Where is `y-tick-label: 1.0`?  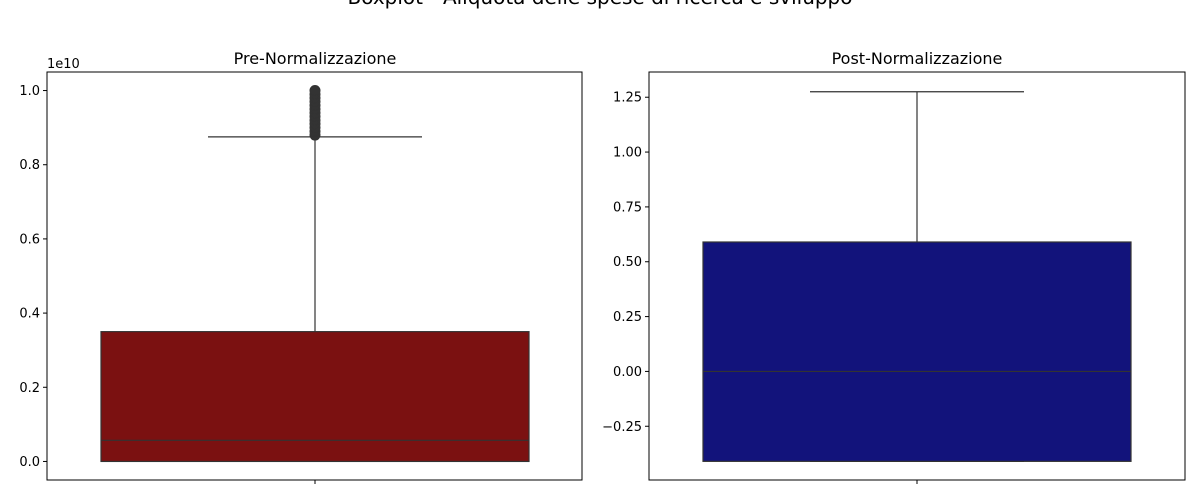 y-tick-label: 1.0 is located at coordinates (29, 91).